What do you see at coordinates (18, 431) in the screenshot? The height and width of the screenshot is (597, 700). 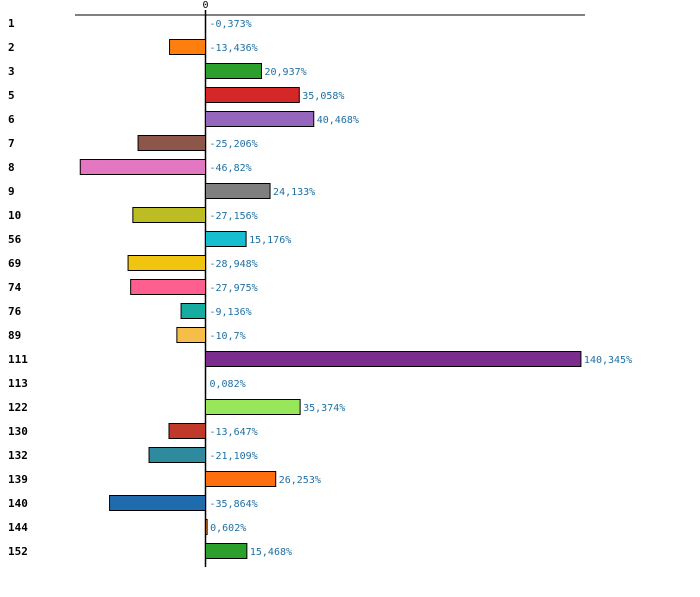 I see `category-label: 130` at bounding box center [18, 431].